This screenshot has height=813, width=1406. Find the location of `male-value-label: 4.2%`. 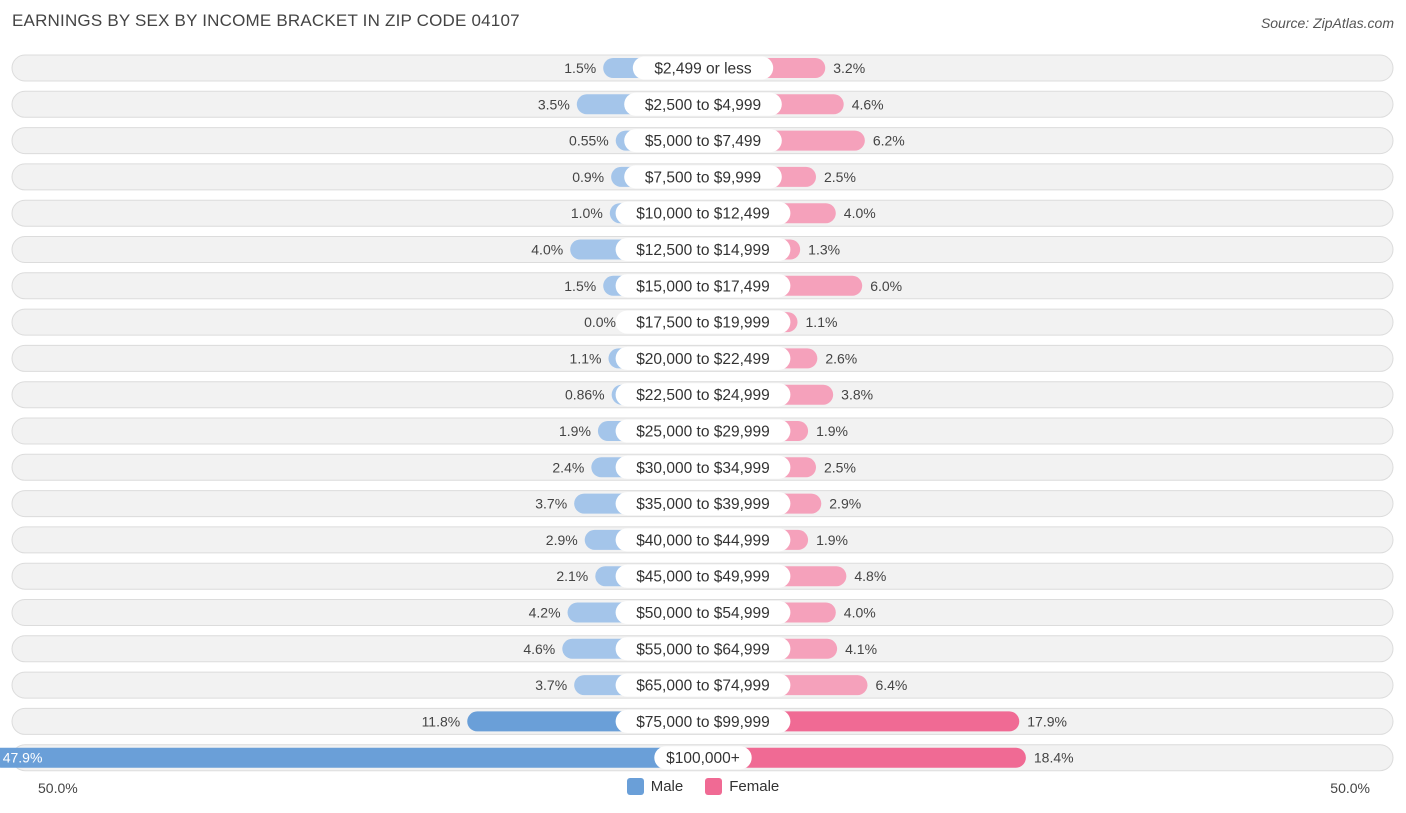

male-value-label: 4.2% is located at coordinates (545, 613).